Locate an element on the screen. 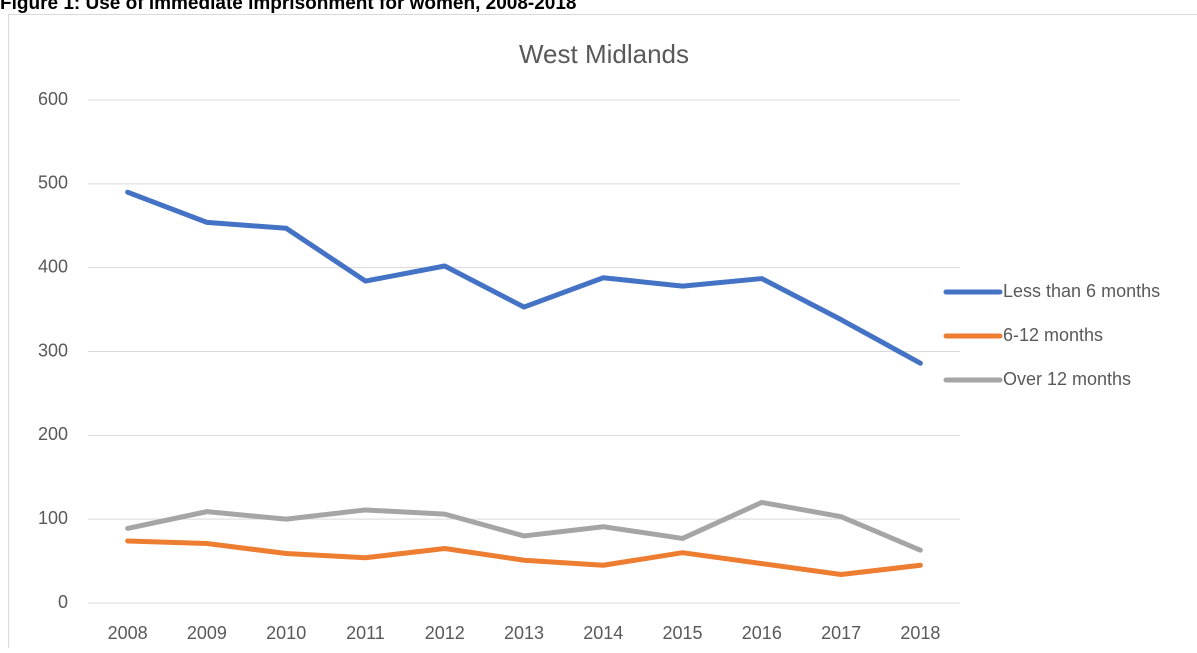  y-tick-label: 100 is located at coordinates (53, 518).